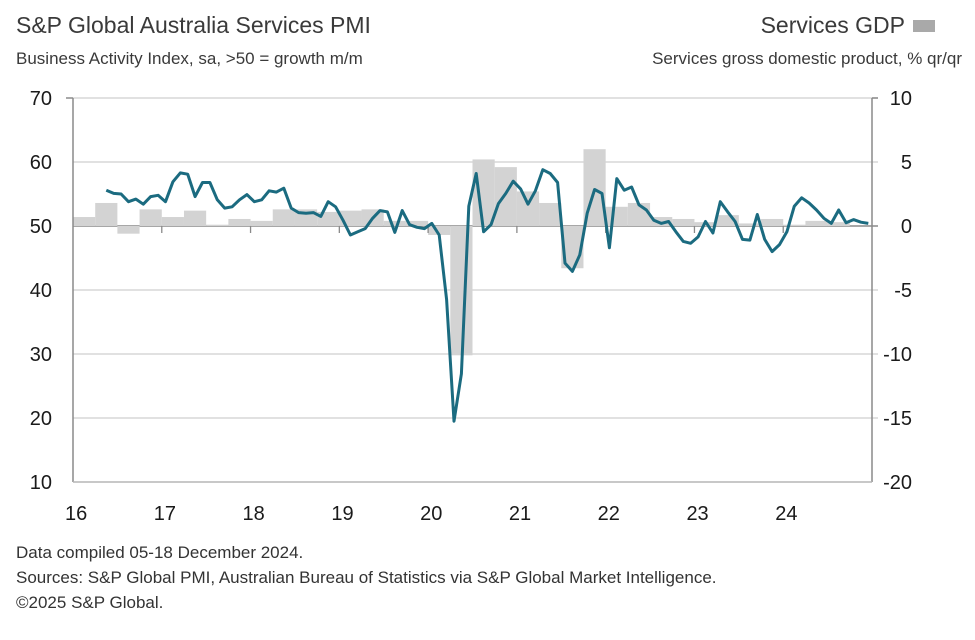 The height and width of the screenshot is (640, 975). I want to click on legend-gdp-label: Services GDP, so click(833, 25).